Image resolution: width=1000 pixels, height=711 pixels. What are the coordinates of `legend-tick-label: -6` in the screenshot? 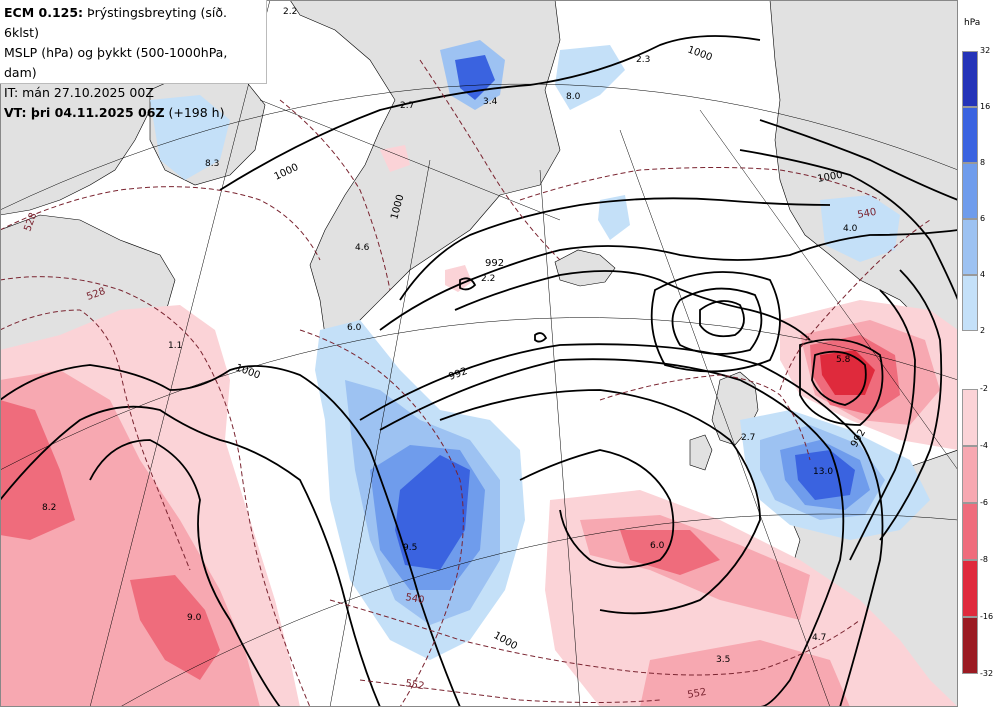 It's located at (984, 502).